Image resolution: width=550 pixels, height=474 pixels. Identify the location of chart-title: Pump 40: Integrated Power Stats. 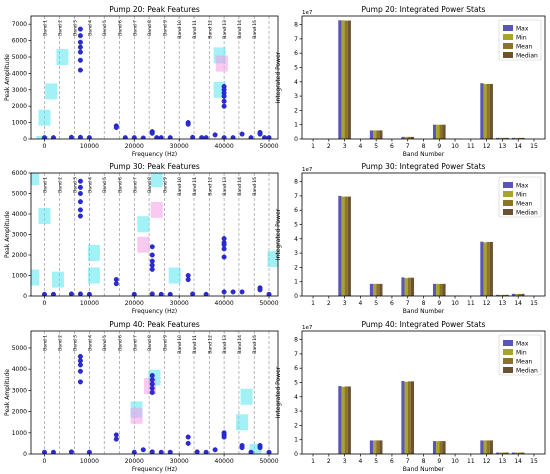
(424, 324).